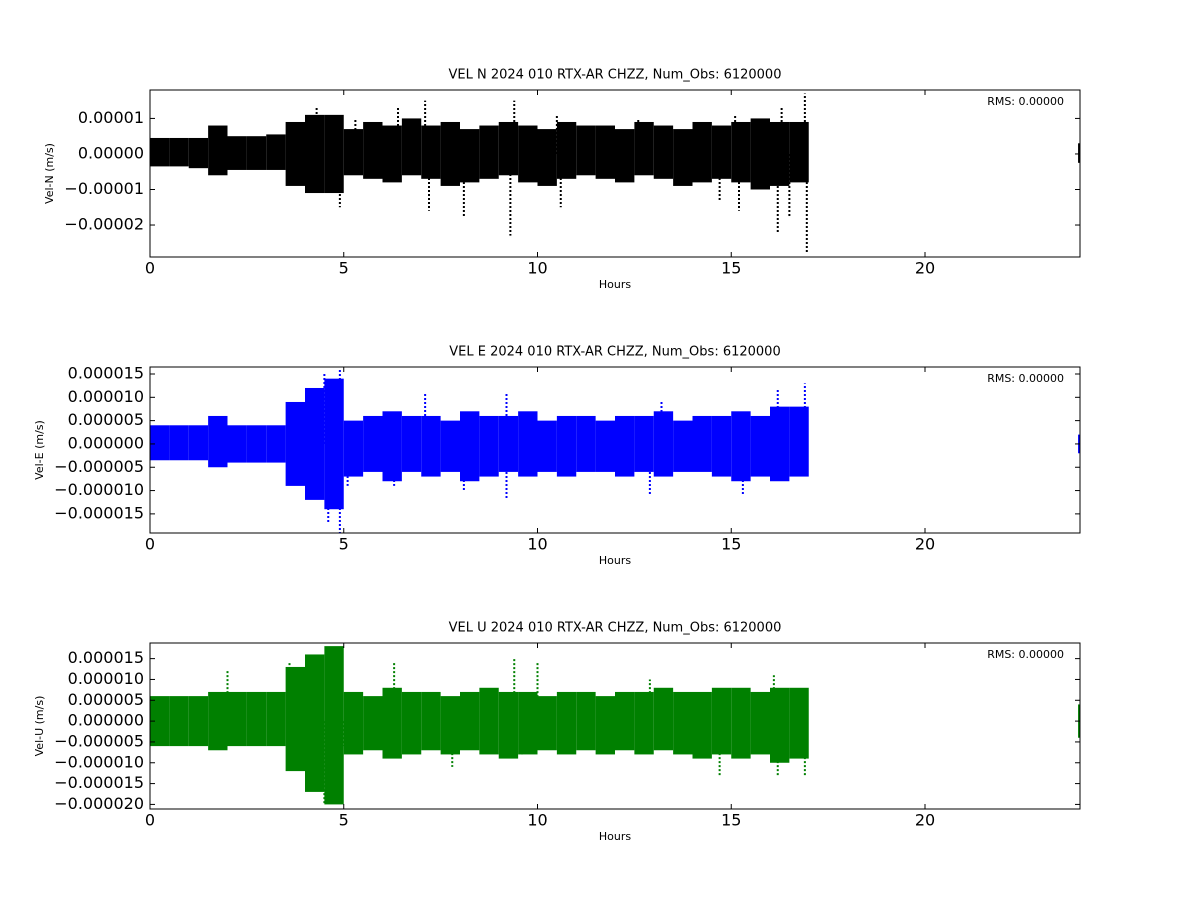  What do you see at coordinates (99, 803) in the screenshot?
I see `y-tick-label: −0.000020` at bounding box center [99, 803].